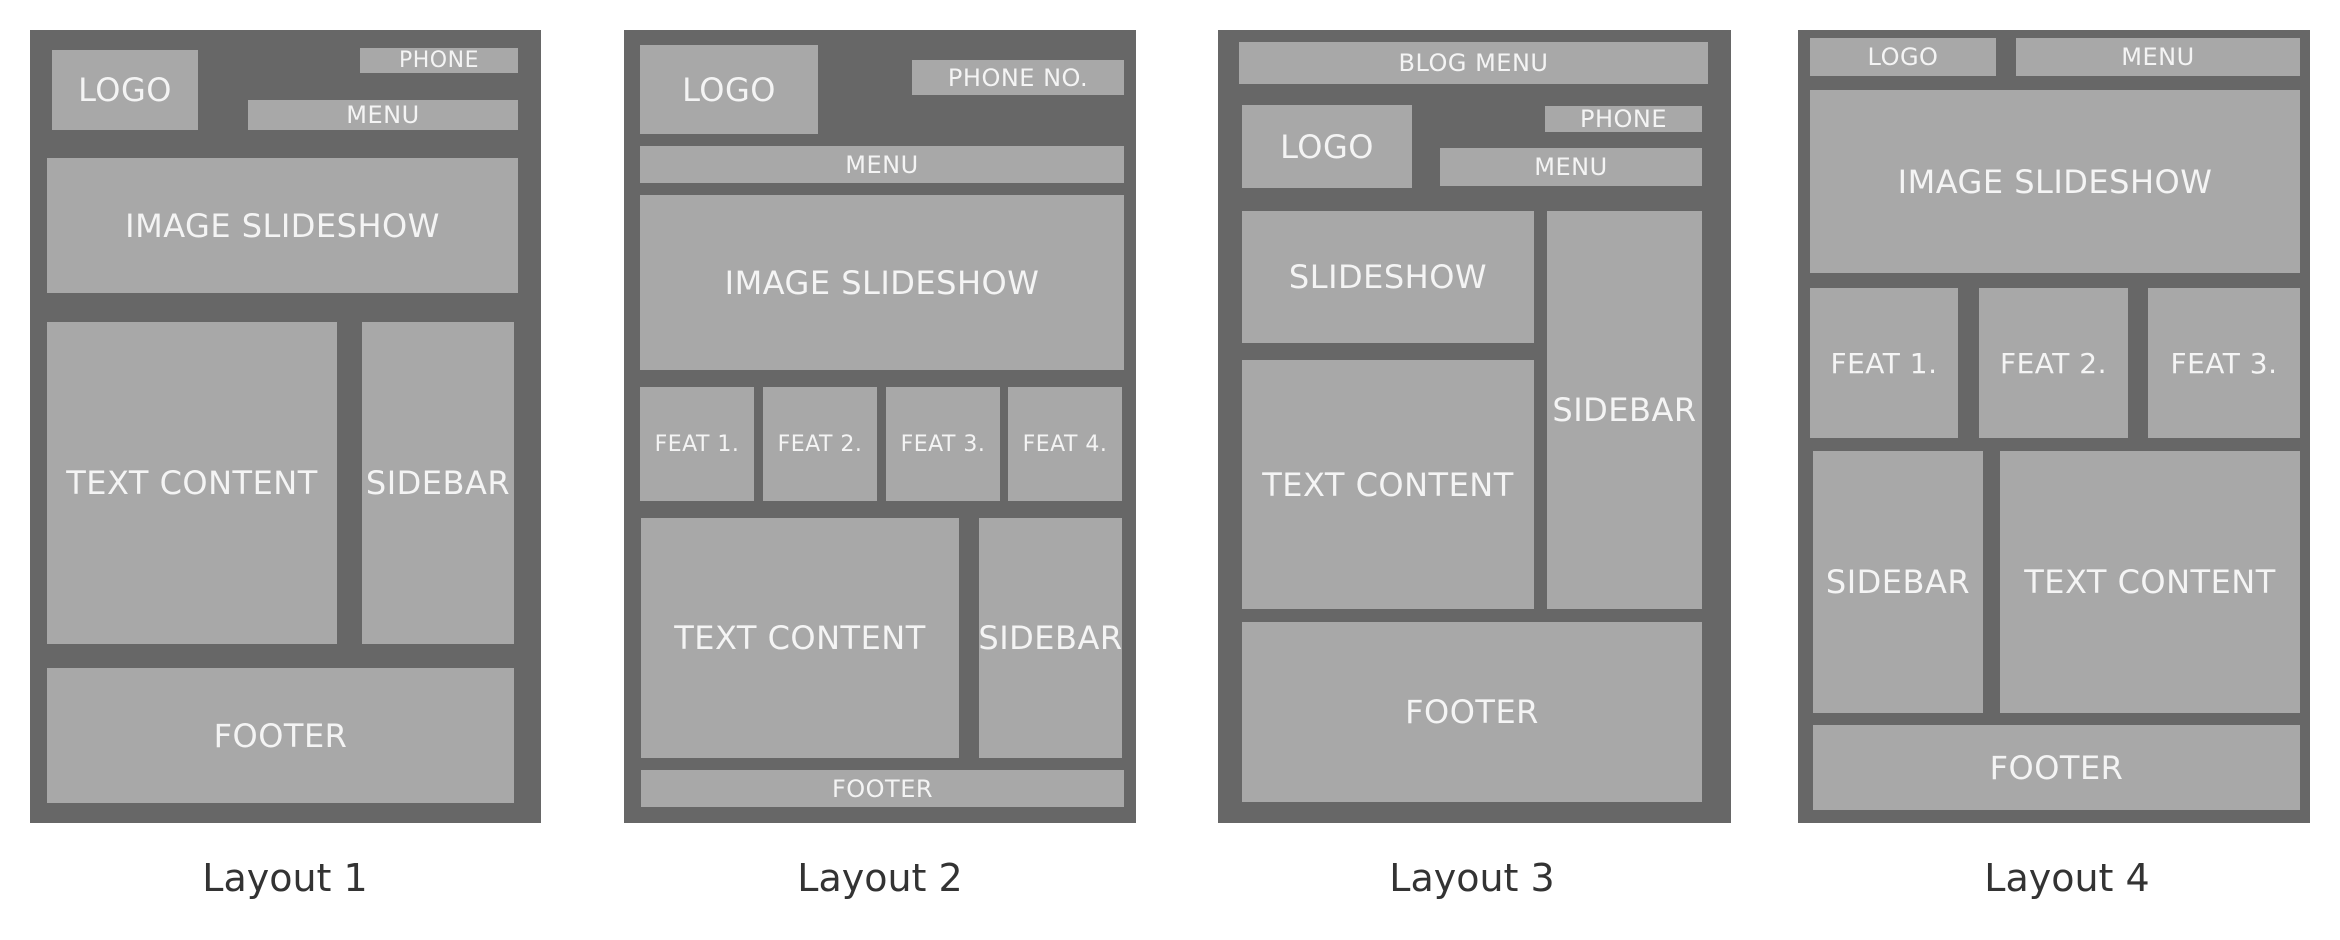  What do you see at coordinates (285, 878) in the screenshot?
I see `layout-1-caption: Layout 1` at bounding box center [285, 878].